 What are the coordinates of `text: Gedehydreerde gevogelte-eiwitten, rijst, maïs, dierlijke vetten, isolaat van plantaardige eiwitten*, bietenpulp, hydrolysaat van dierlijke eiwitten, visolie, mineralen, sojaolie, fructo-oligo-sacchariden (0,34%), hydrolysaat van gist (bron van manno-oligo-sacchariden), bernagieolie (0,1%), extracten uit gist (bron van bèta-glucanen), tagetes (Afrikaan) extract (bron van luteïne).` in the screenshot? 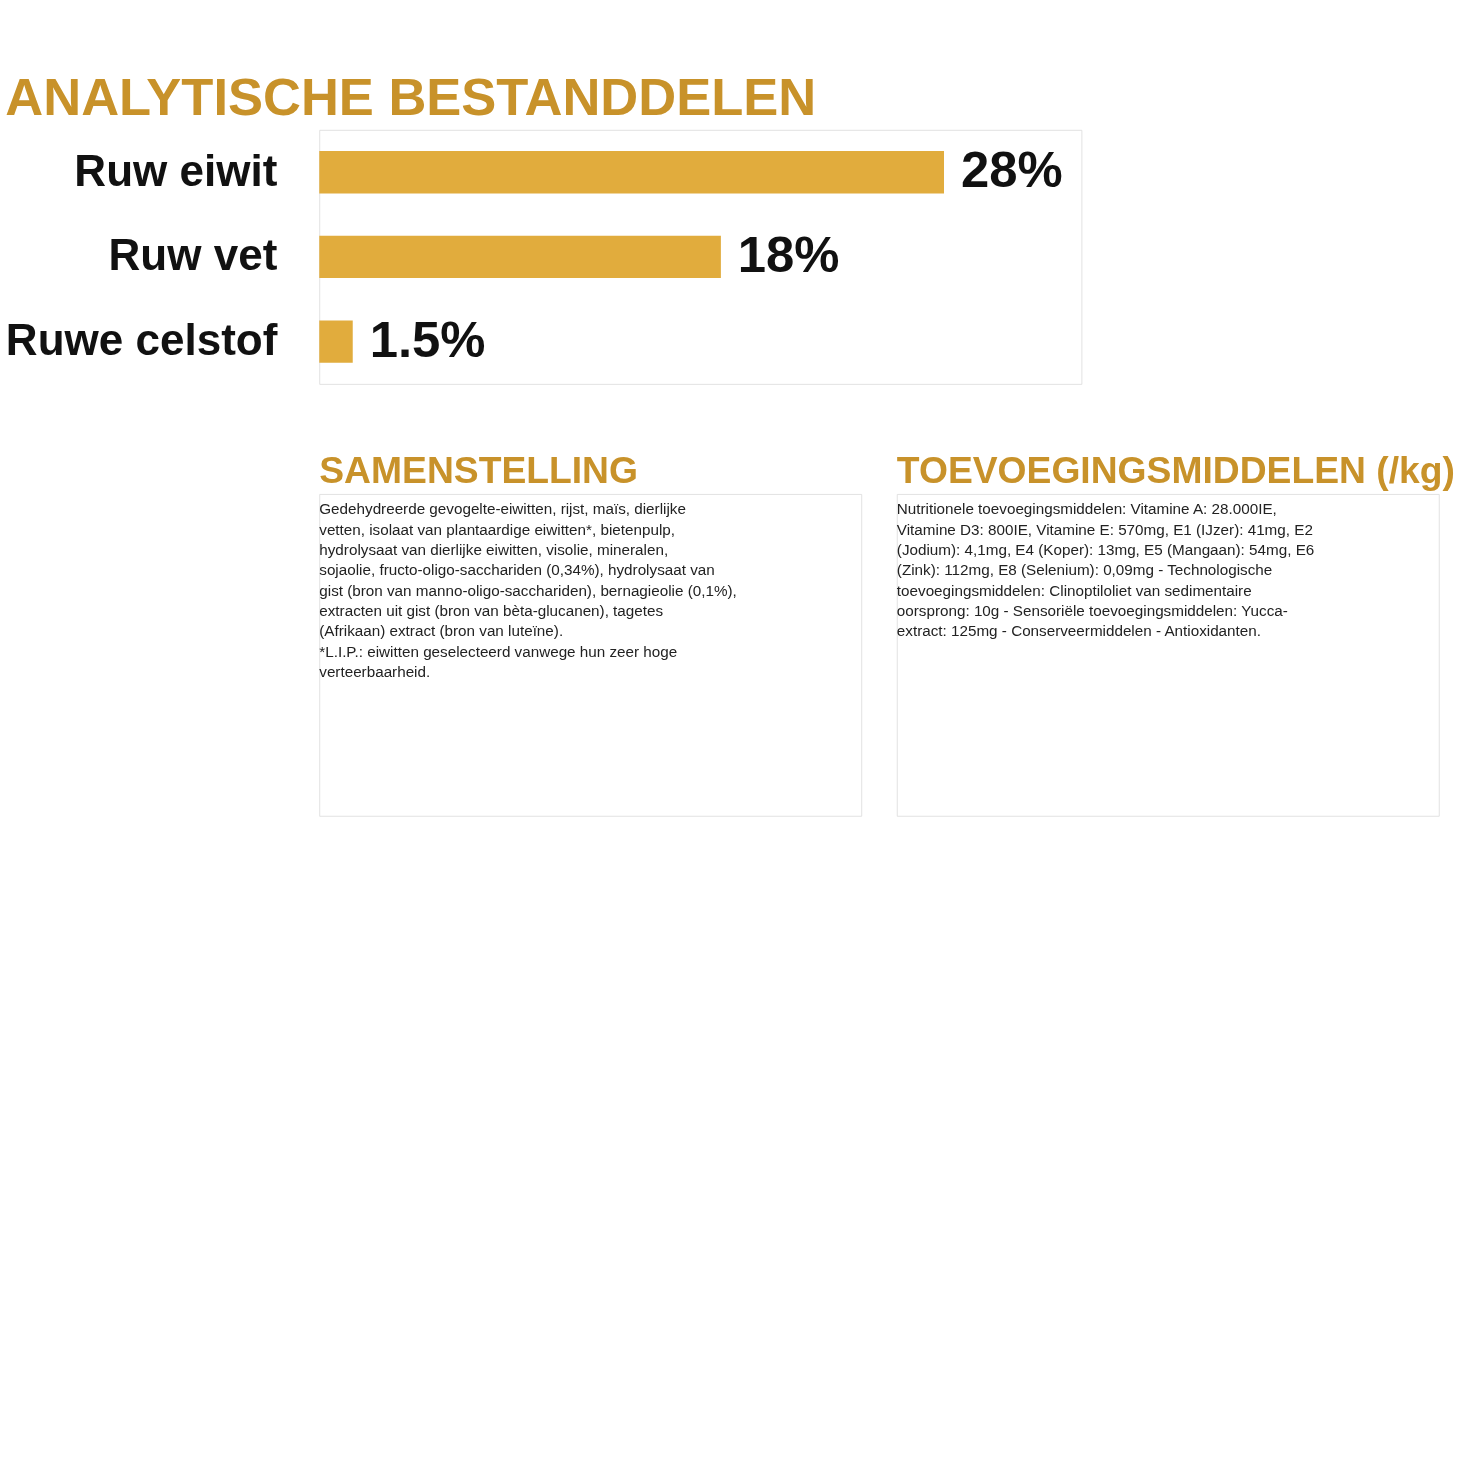 It's located at (528, 570).